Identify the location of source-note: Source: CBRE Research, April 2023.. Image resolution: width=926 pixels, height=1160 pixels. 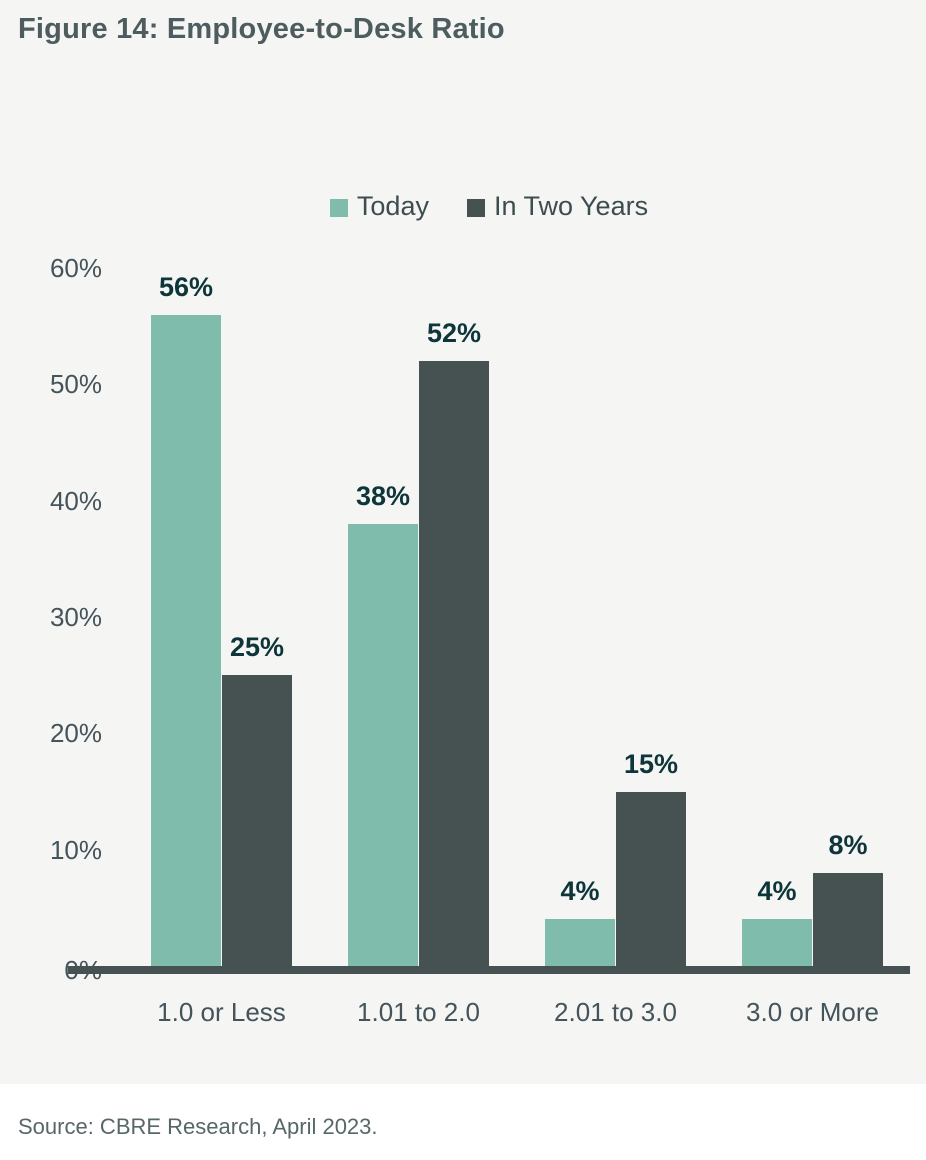
(198, 1126).